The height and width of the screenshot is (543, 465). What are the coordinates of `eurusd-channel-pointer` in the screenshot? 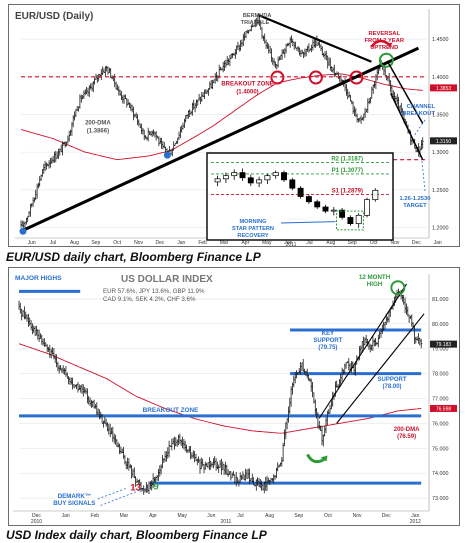 It's located at (419, 127).